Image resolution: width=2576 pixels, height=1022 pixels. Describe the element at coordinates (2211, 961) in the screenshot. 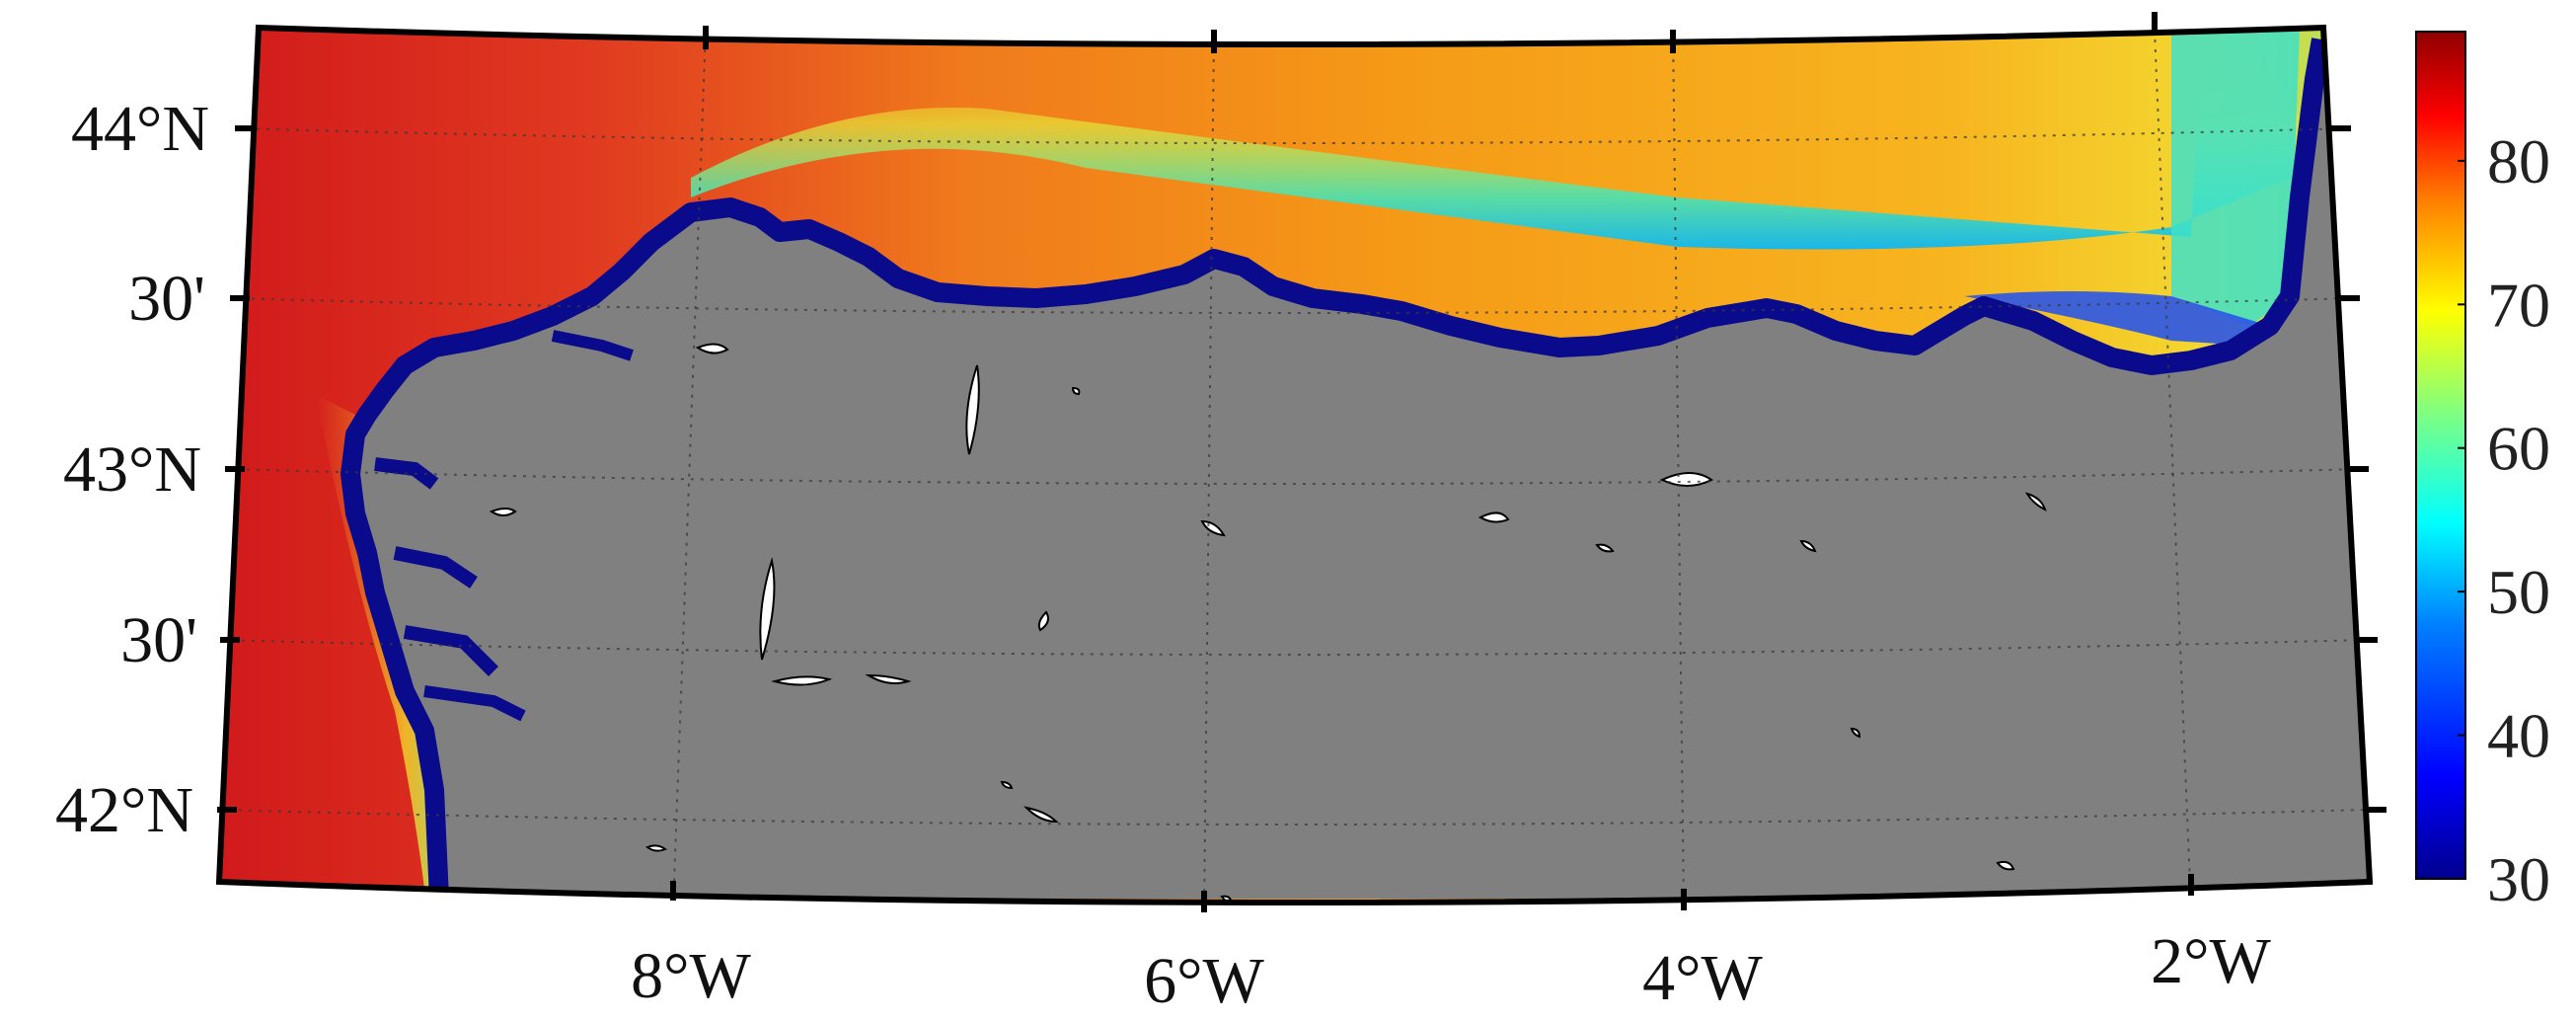

I see `lon-label-2w: 2°W` at that location.